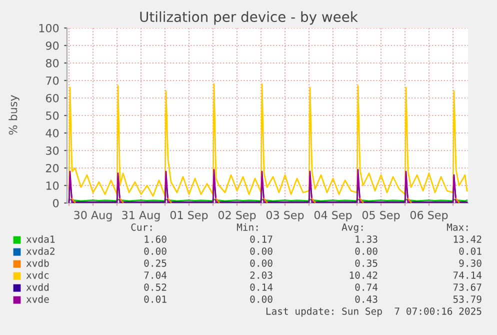 This screenshot has width=497, height=335. I want to click on text: Avg:, so click(352, 228).